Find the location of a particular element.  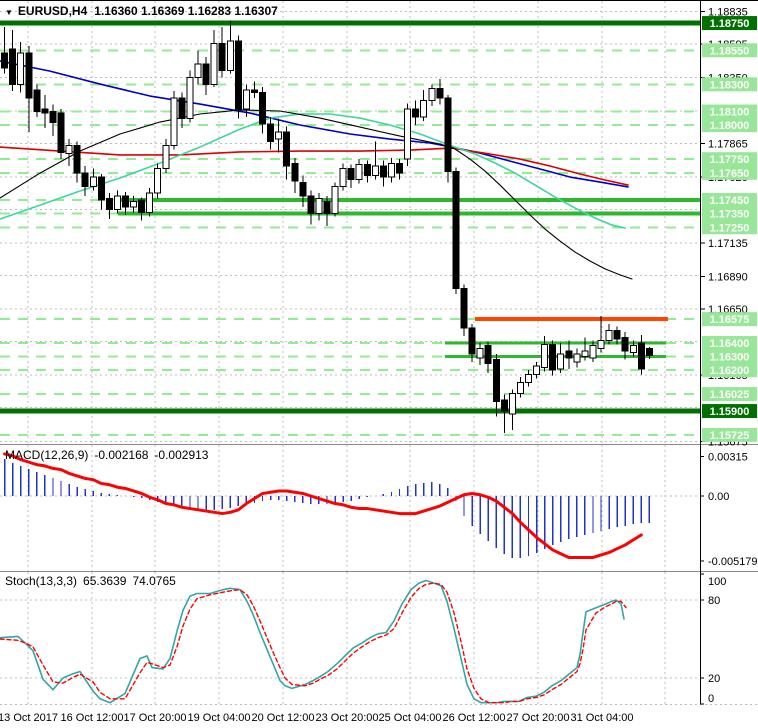

price-tick-label: 1.17135 is located at coordinates (728, 244).